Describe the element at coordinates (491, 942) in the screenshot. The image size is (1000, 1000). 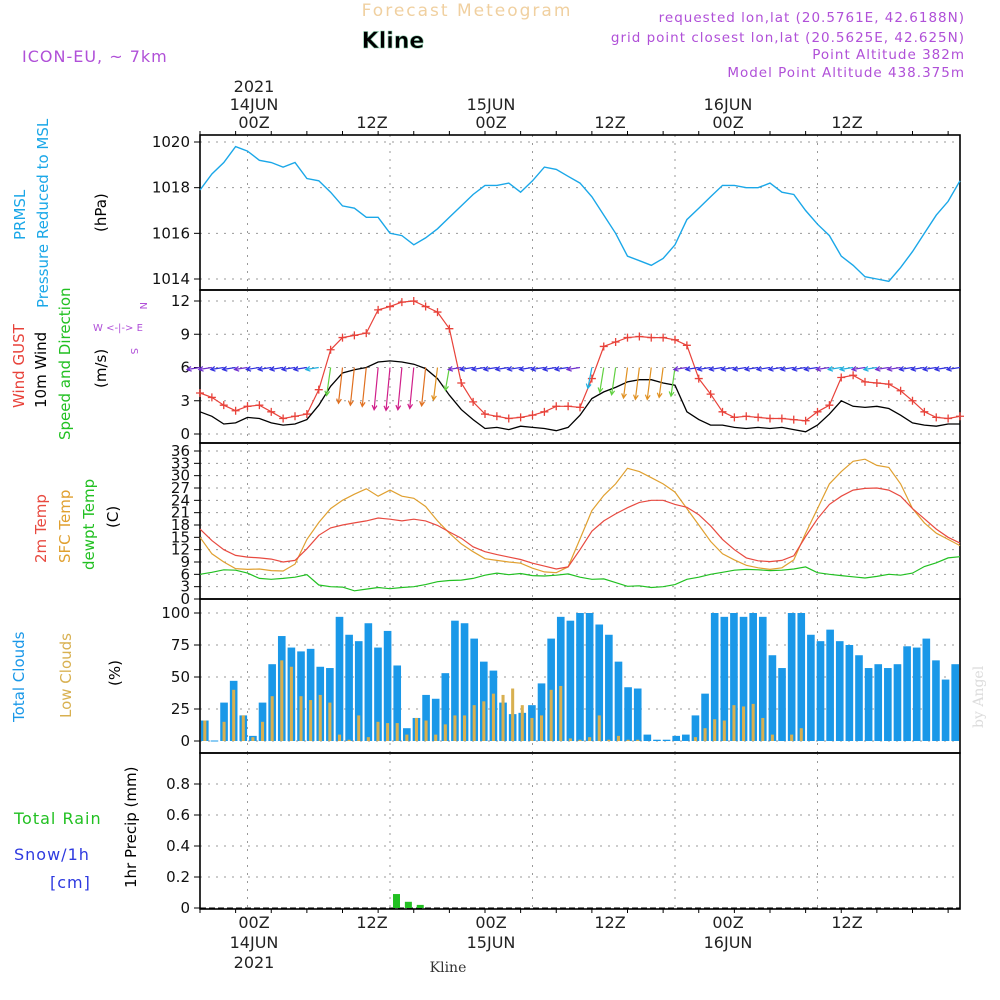
I see `bottom-date-label: 15JUN` at that location.